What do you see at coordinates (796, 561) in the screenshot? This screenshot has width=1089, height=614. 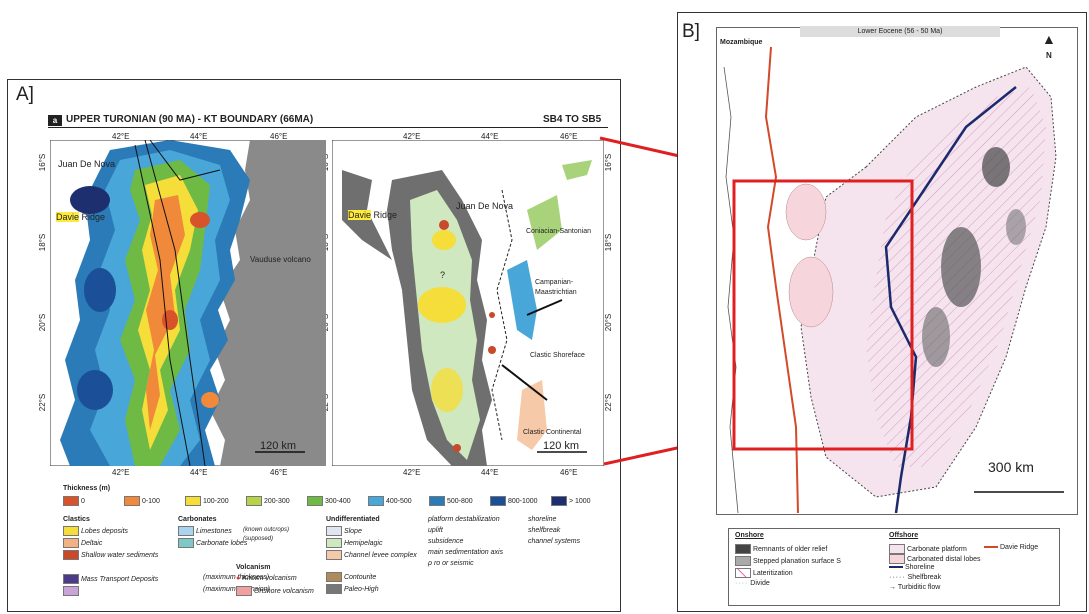 I see `onshore-item-planation: Stepped planation surface S` at bounding box center [796, 561].